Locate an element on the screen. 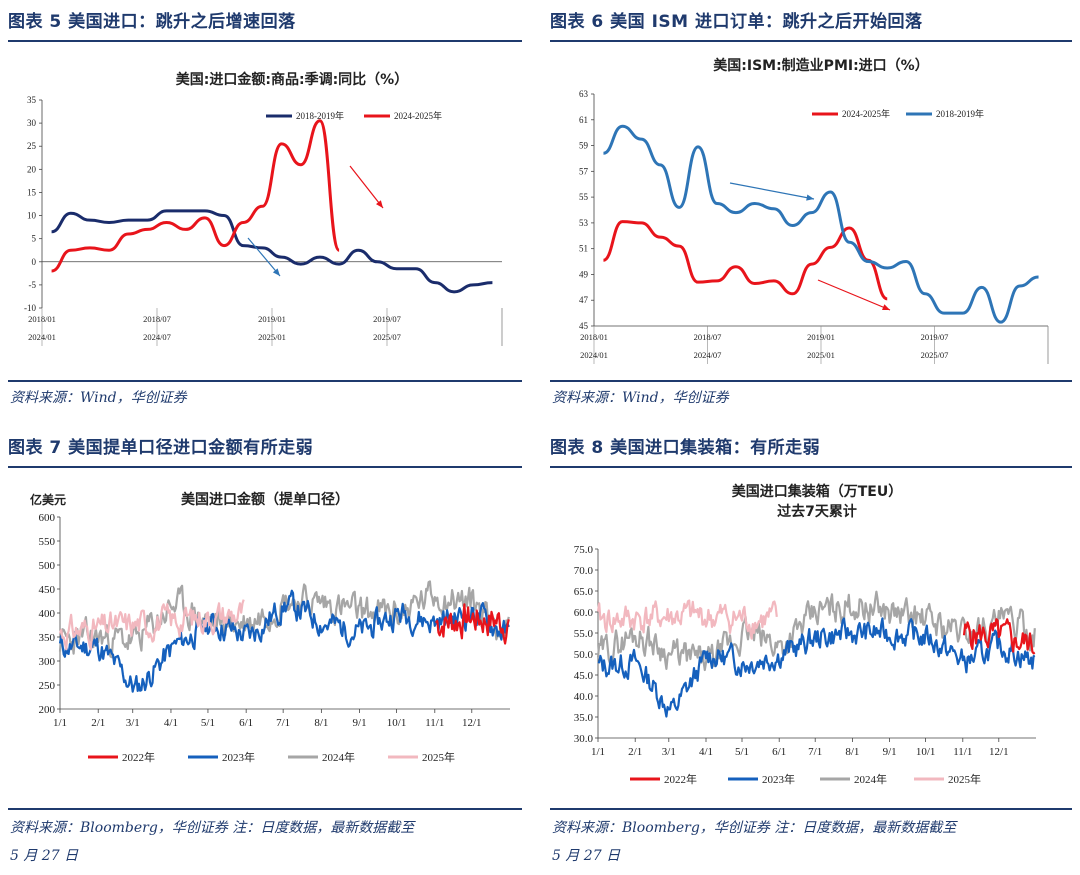 Image resolution: width=1080 pixels, height=875 pixels. y-tick-label: 70.0 is located at coordinates (584, 571).